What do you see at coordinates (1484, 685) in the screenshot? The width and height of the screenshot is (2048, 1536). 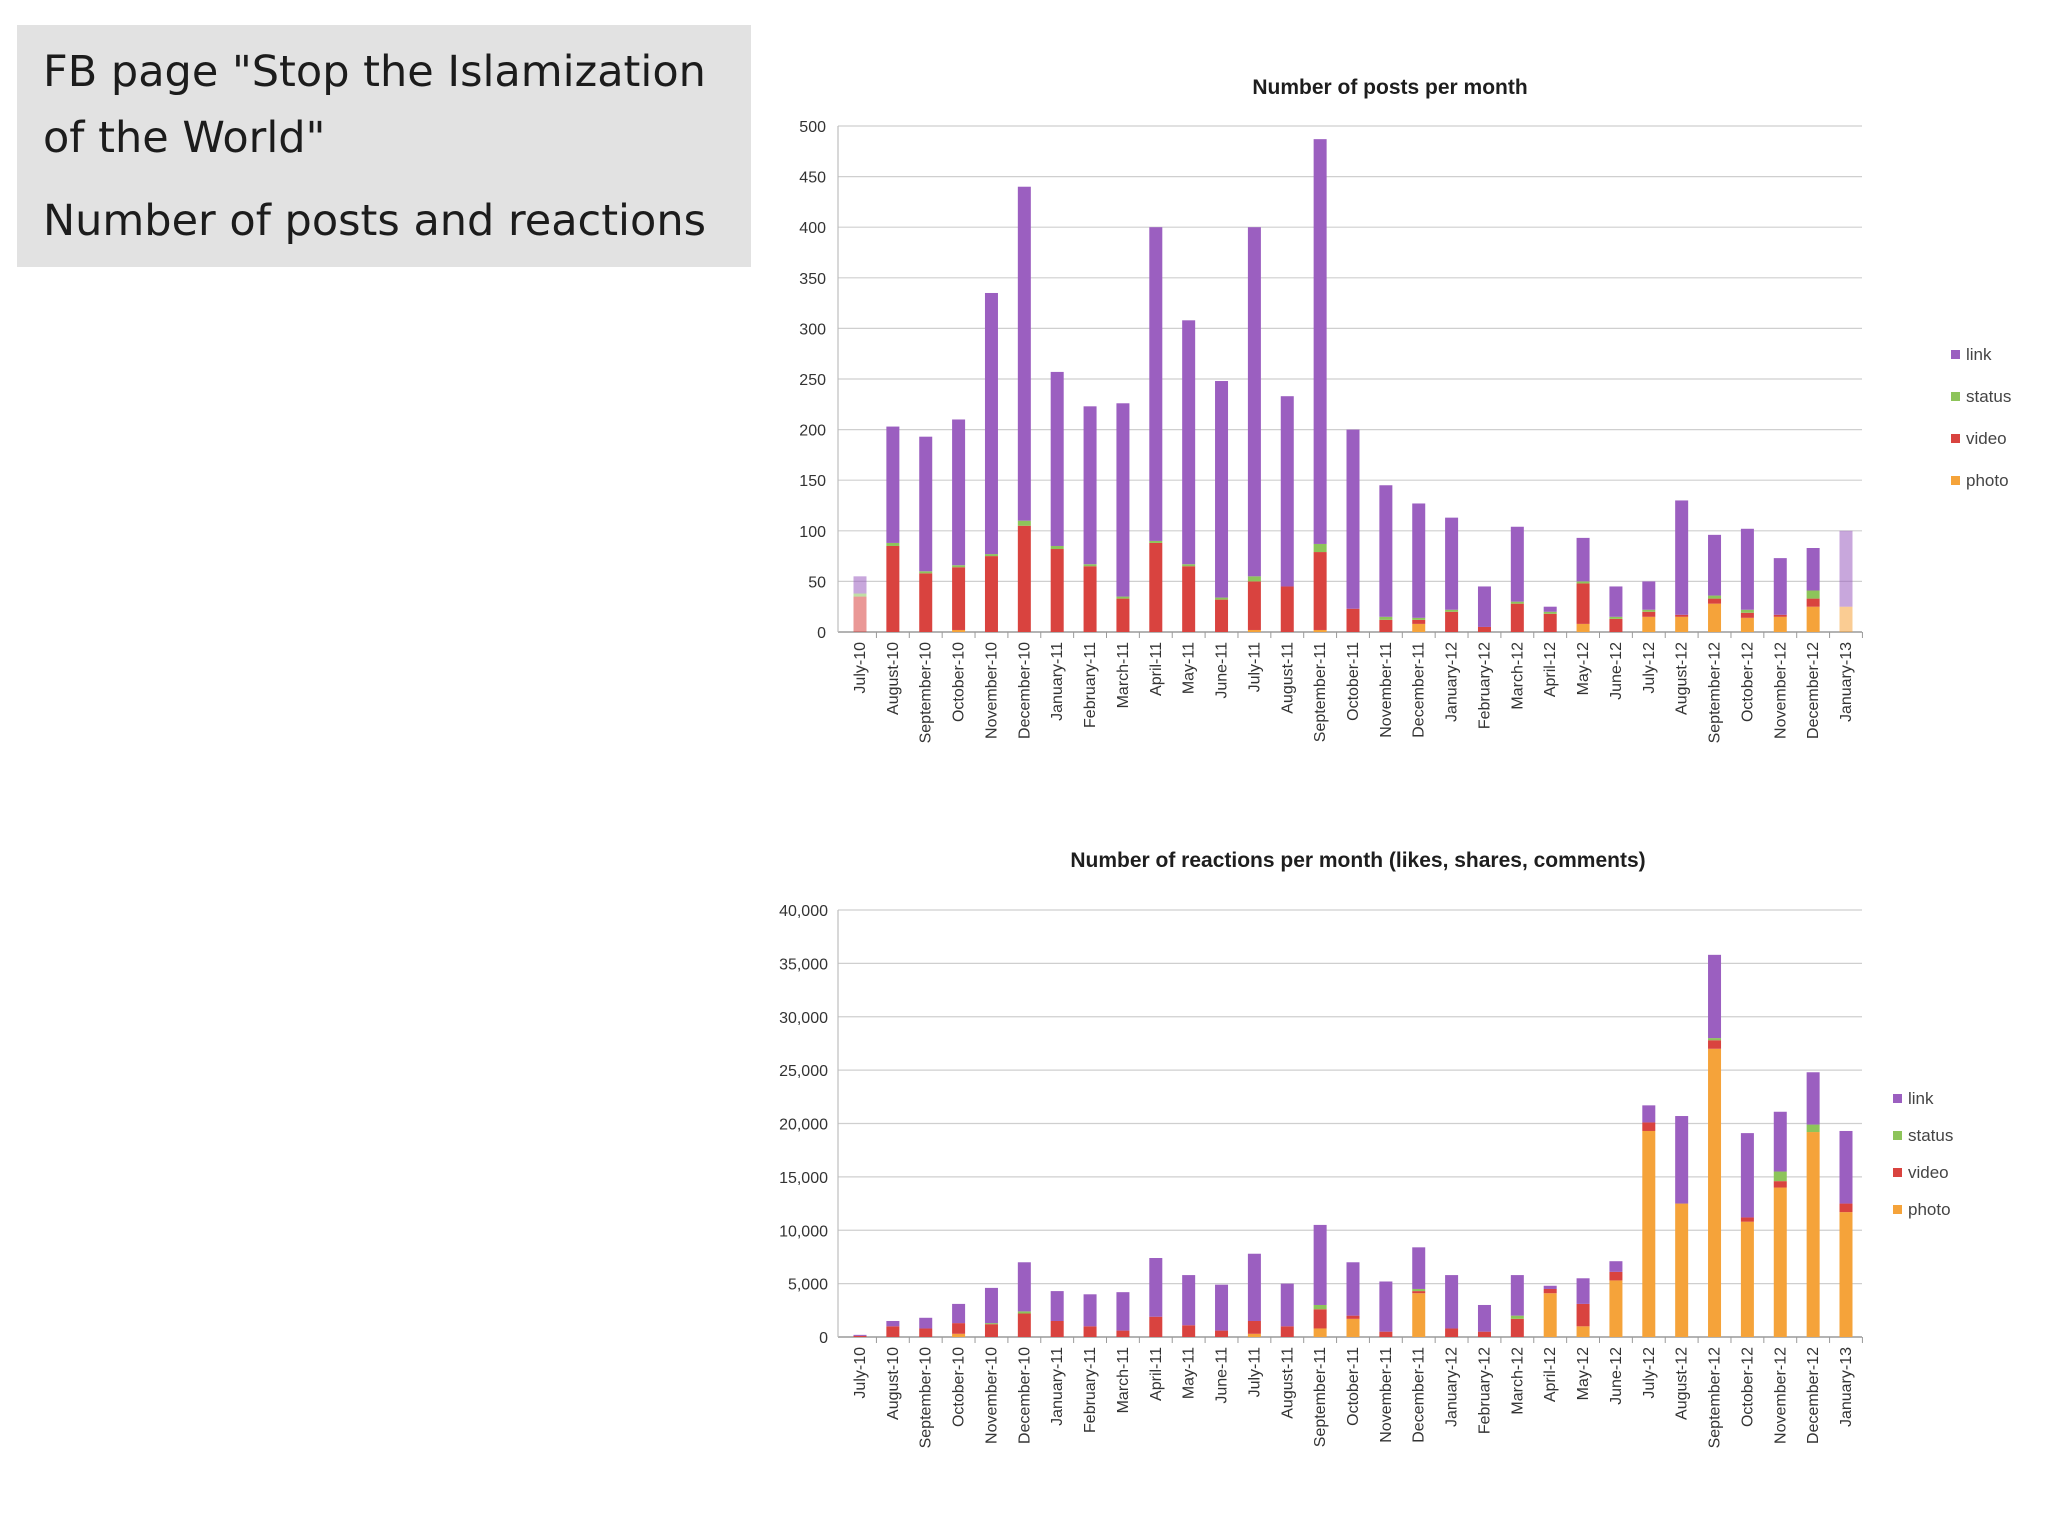 I see `x-tick-label: February-12` at bounding box center [1484, 685].